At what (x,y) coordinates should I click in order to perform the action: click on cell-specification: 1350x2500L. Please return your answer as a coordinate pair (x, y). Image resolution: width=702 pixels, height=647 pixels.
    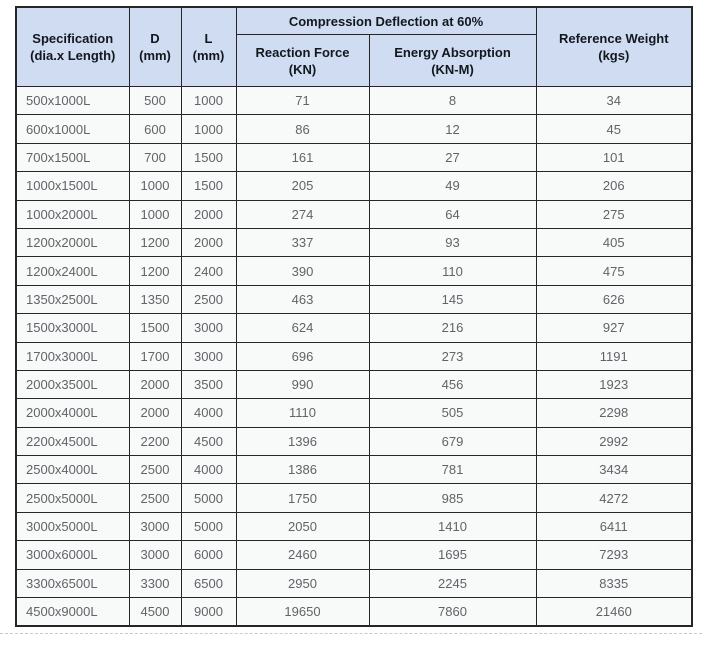
    Looking at the image, I should click on (72, 299).